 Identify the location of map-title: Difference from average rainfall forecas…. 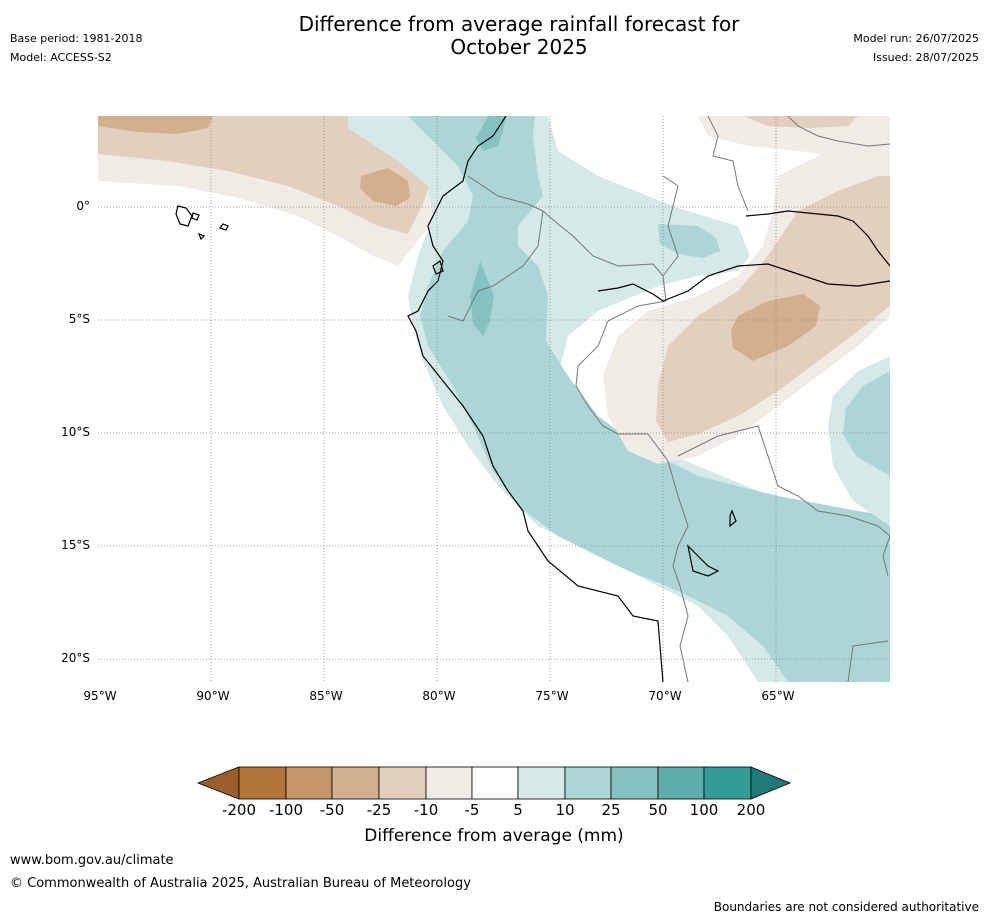
(519, 36).